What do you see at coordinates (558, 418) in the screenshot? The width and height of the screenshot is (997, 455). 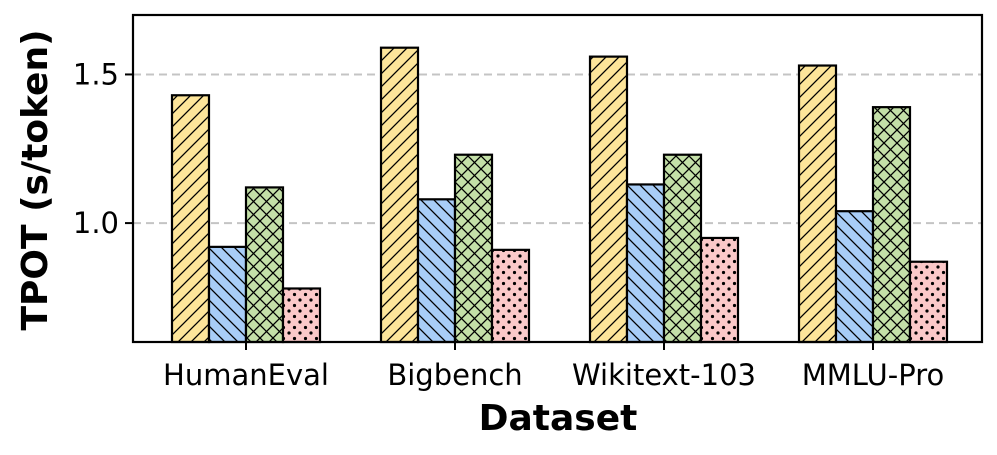 I see `x-axis-title: Dataset` at bounding box center [558, 418].